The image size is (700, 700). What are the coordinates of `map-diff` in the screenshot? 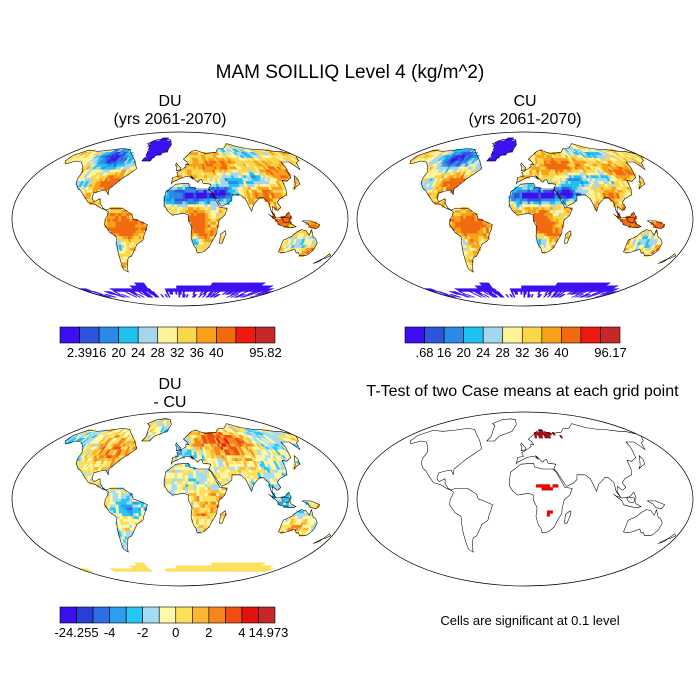 It's located at (180, 499).